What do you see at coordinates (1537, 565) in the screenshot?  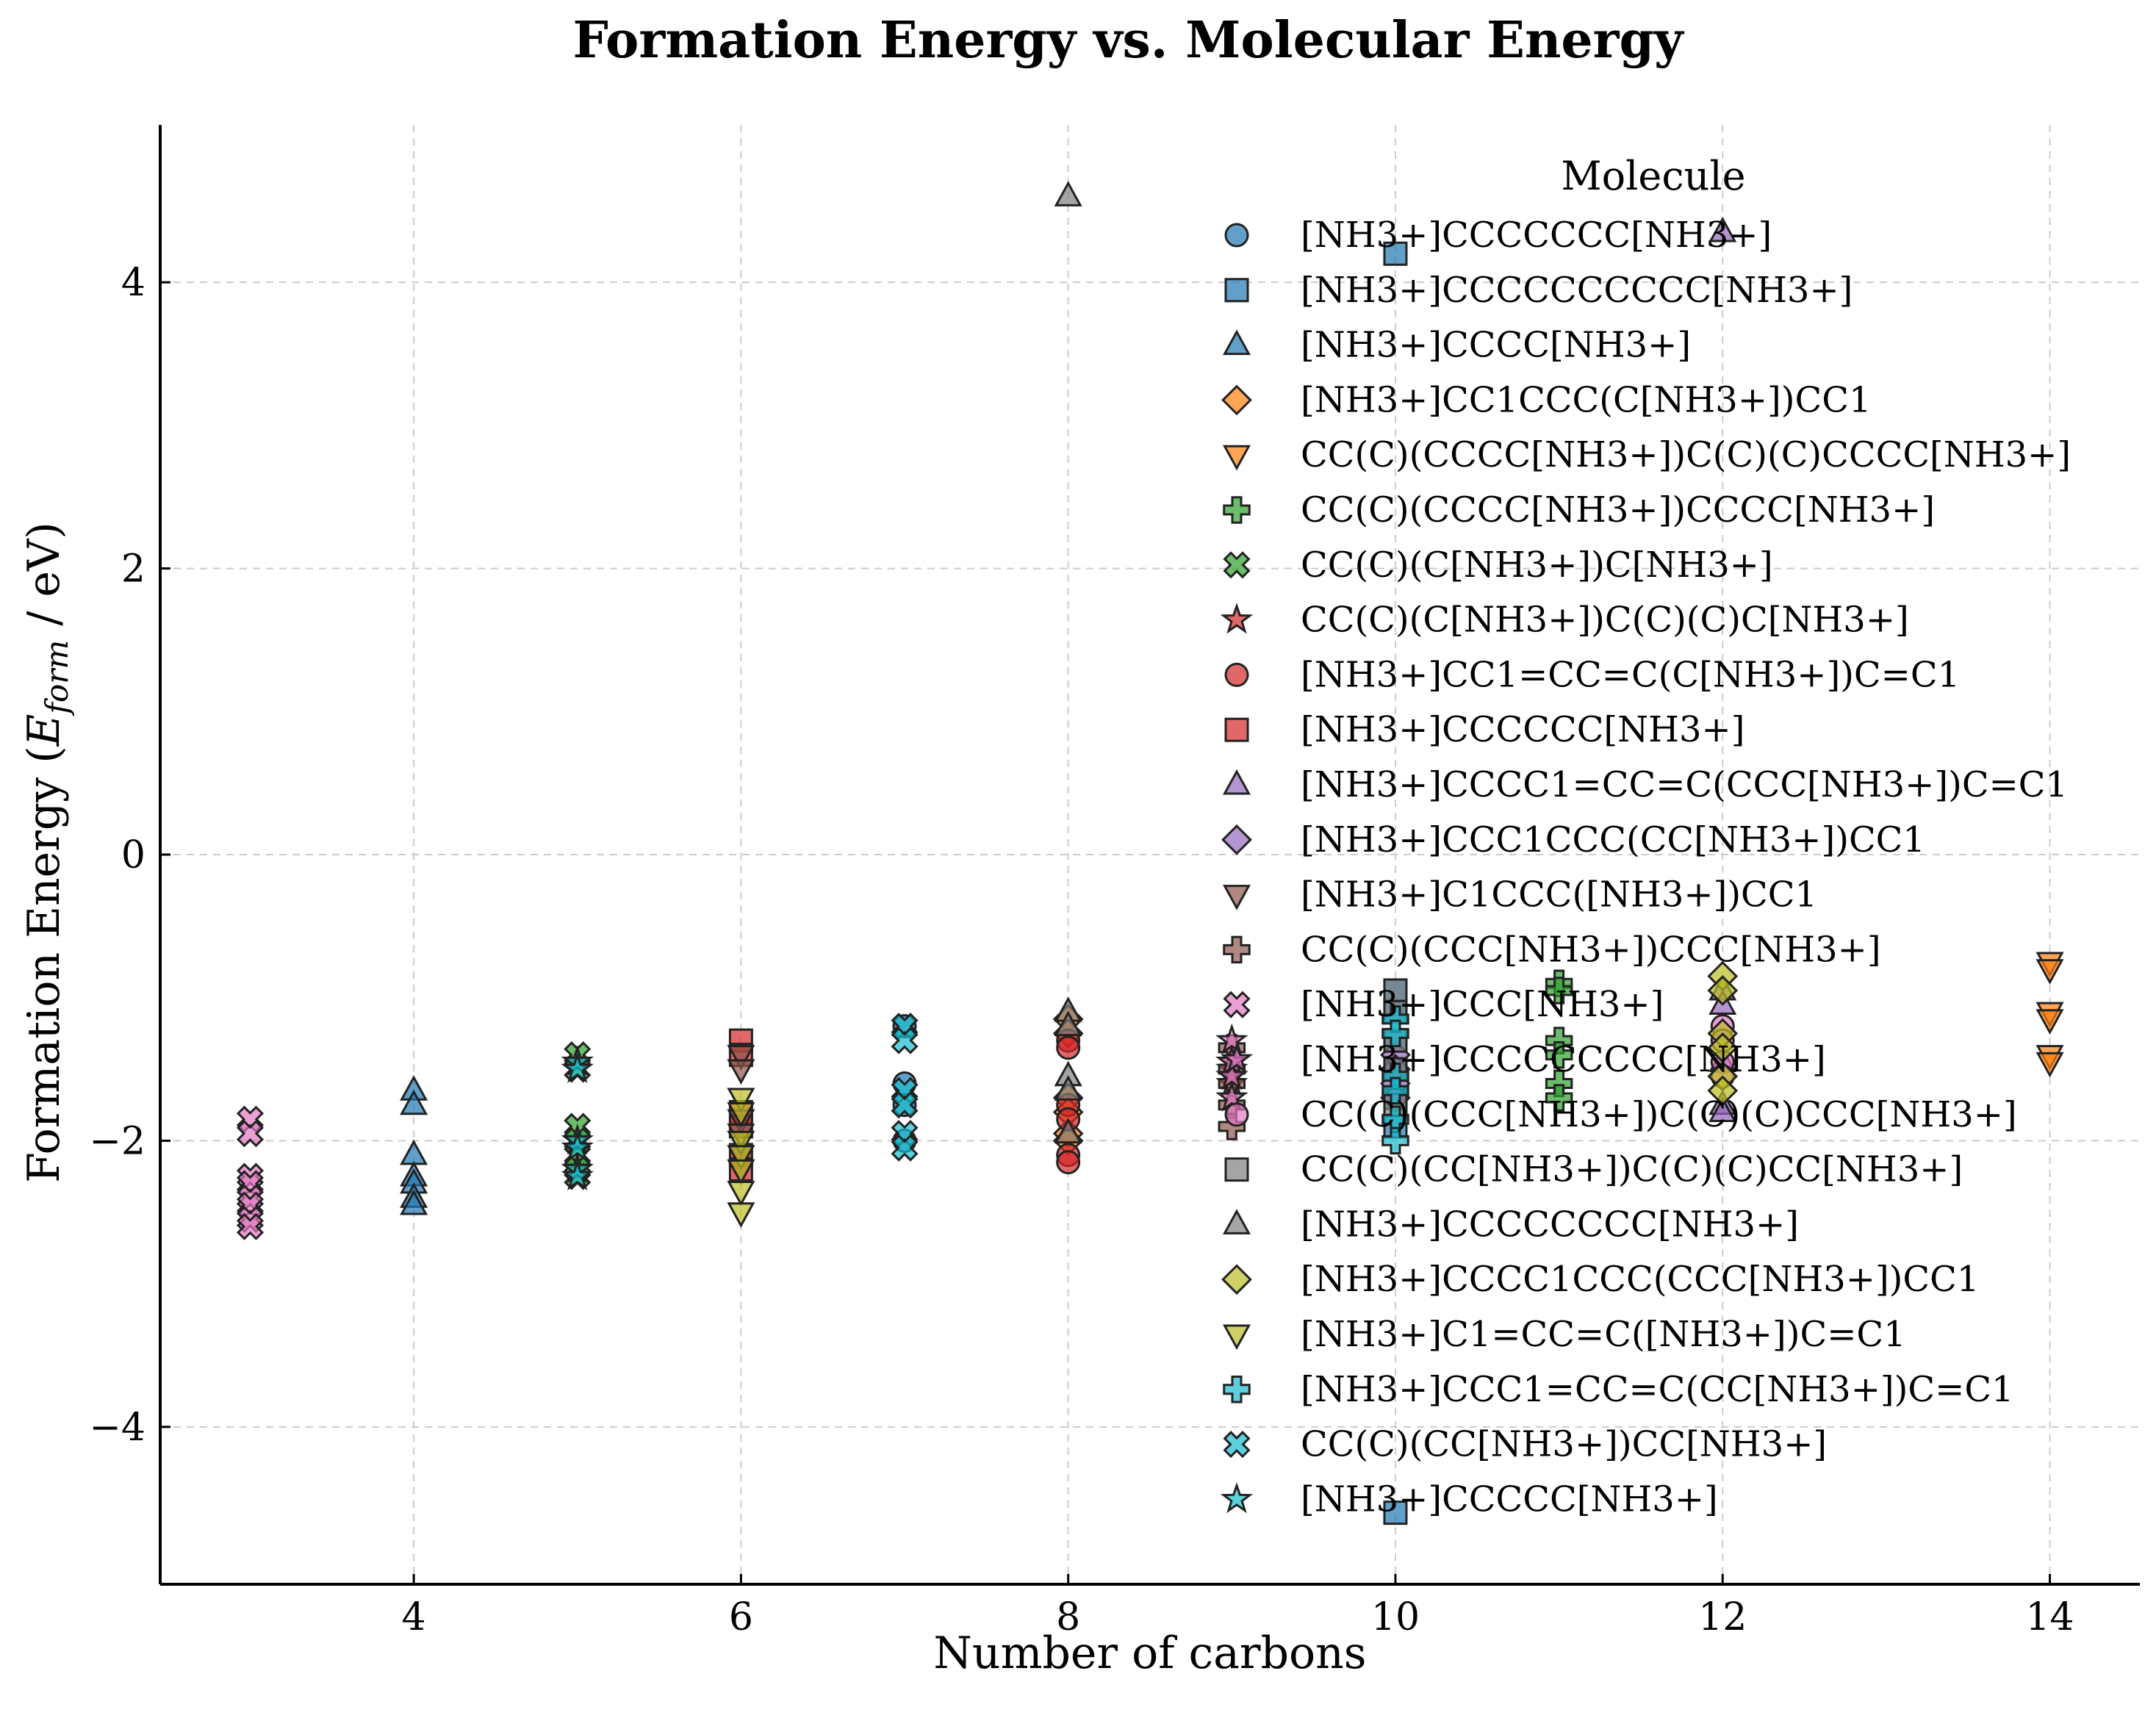 I see `legend-label: CC(C)(C[NH3+])C[NH3+]` at bounding box center [1537, 565].